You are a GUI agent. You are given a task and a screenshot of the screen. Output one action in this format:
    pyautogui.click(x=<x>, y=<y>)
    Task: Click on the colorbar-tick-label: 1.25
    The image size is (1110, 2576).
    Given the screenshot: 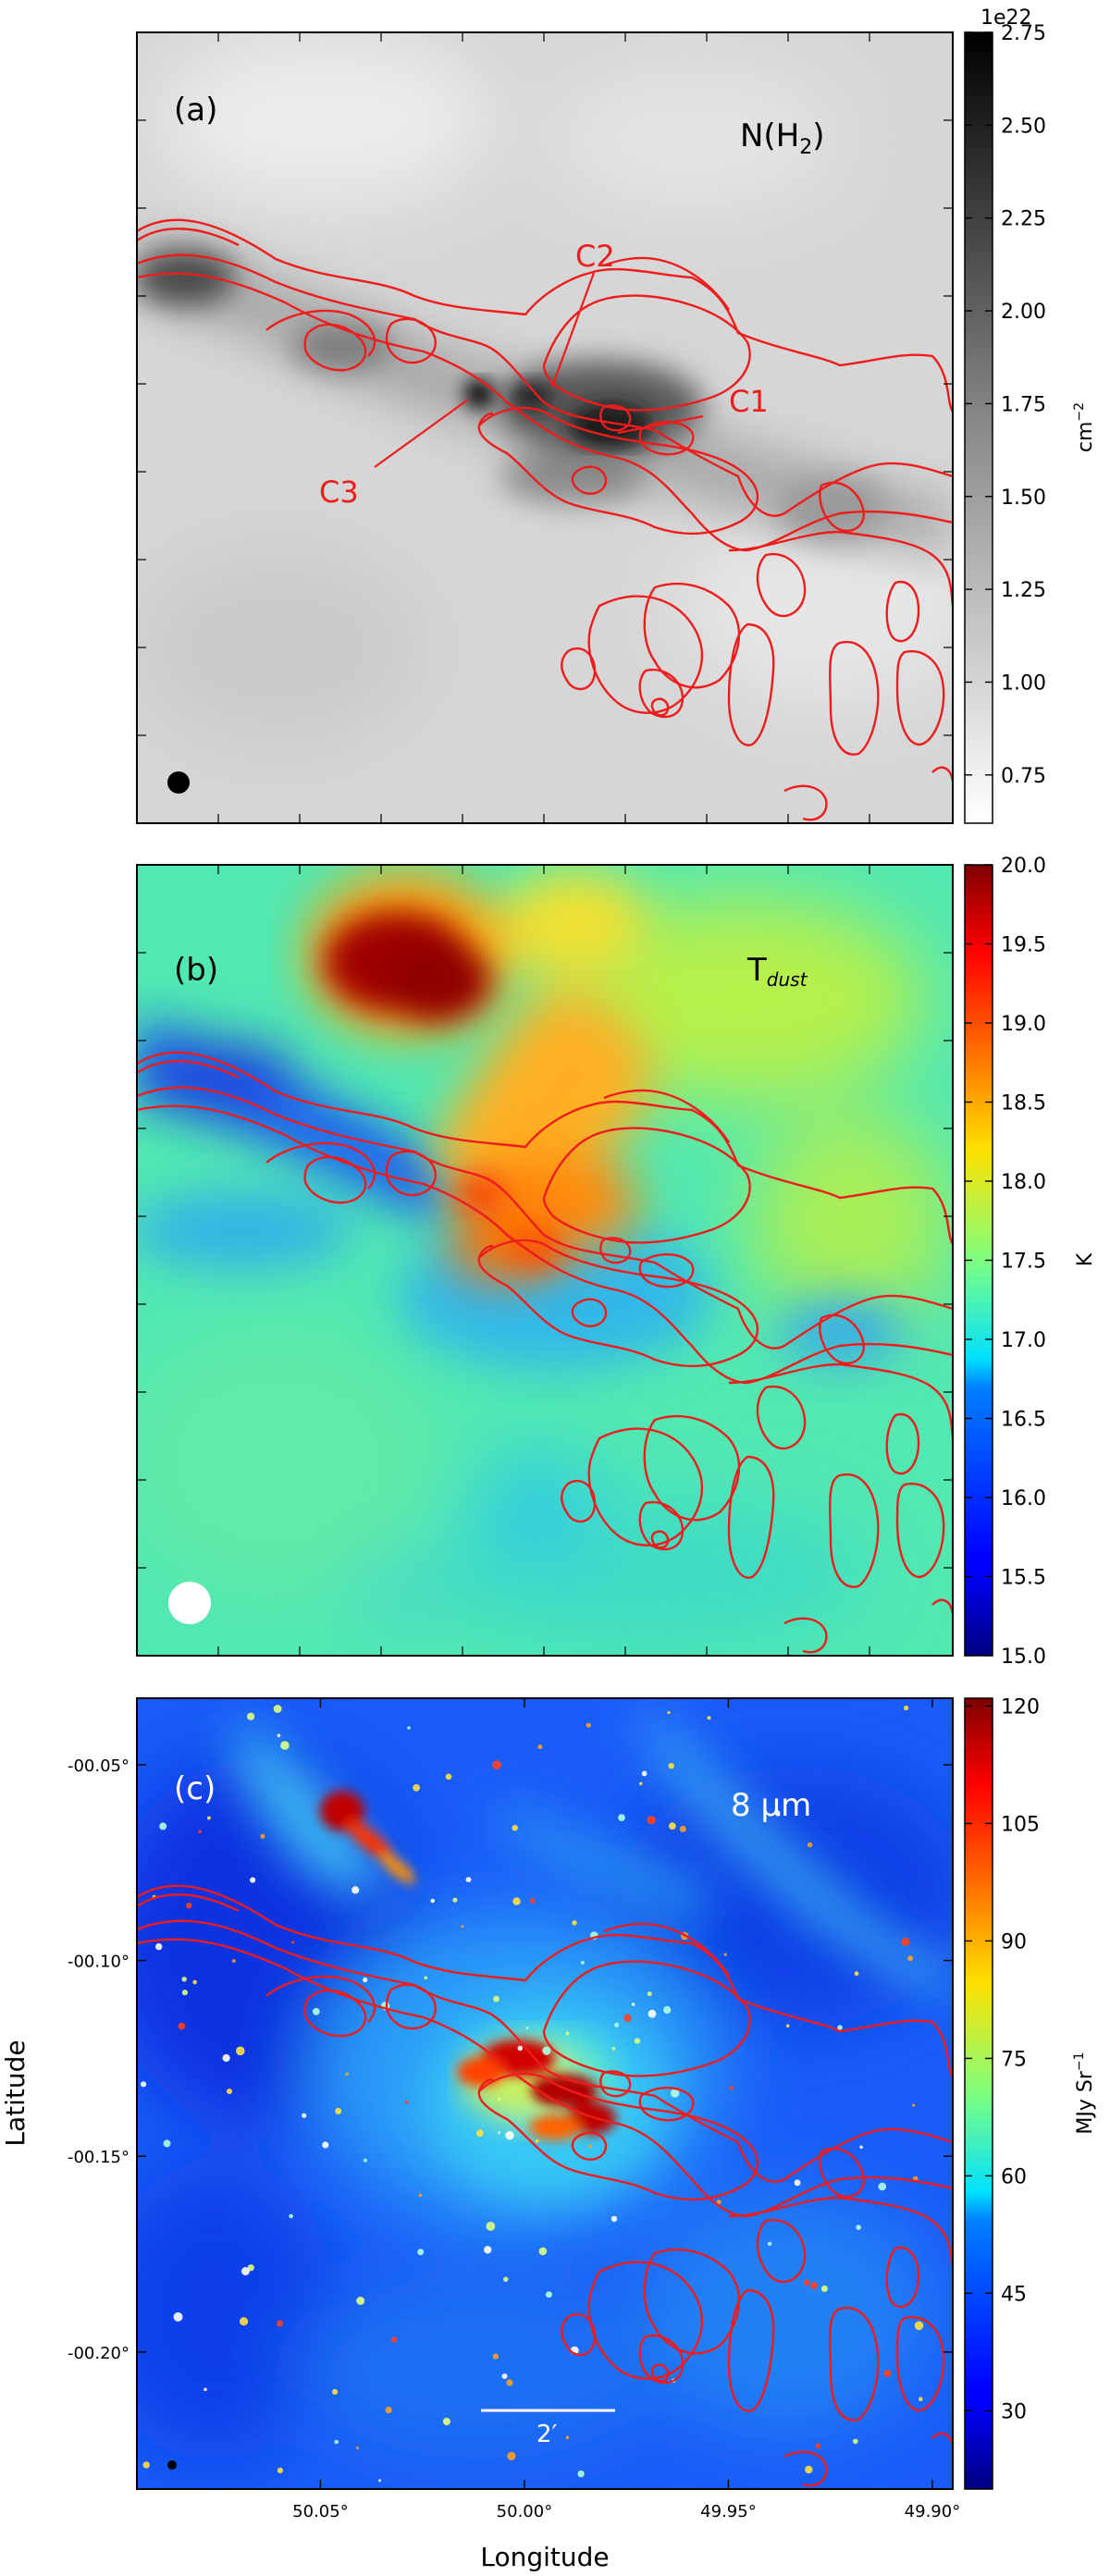 What is the action you would take?
    pyautogui.click(x=1023, y=590)
    